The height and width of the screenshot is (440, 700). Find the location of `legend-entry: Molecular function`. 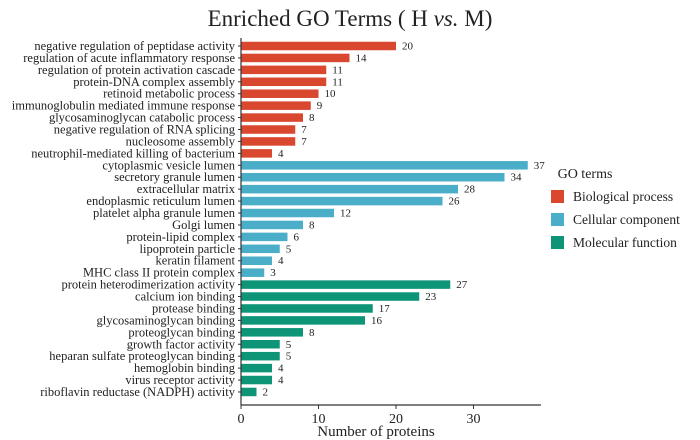

legend-entry: Molecular function is located at coordinates (625, 242).